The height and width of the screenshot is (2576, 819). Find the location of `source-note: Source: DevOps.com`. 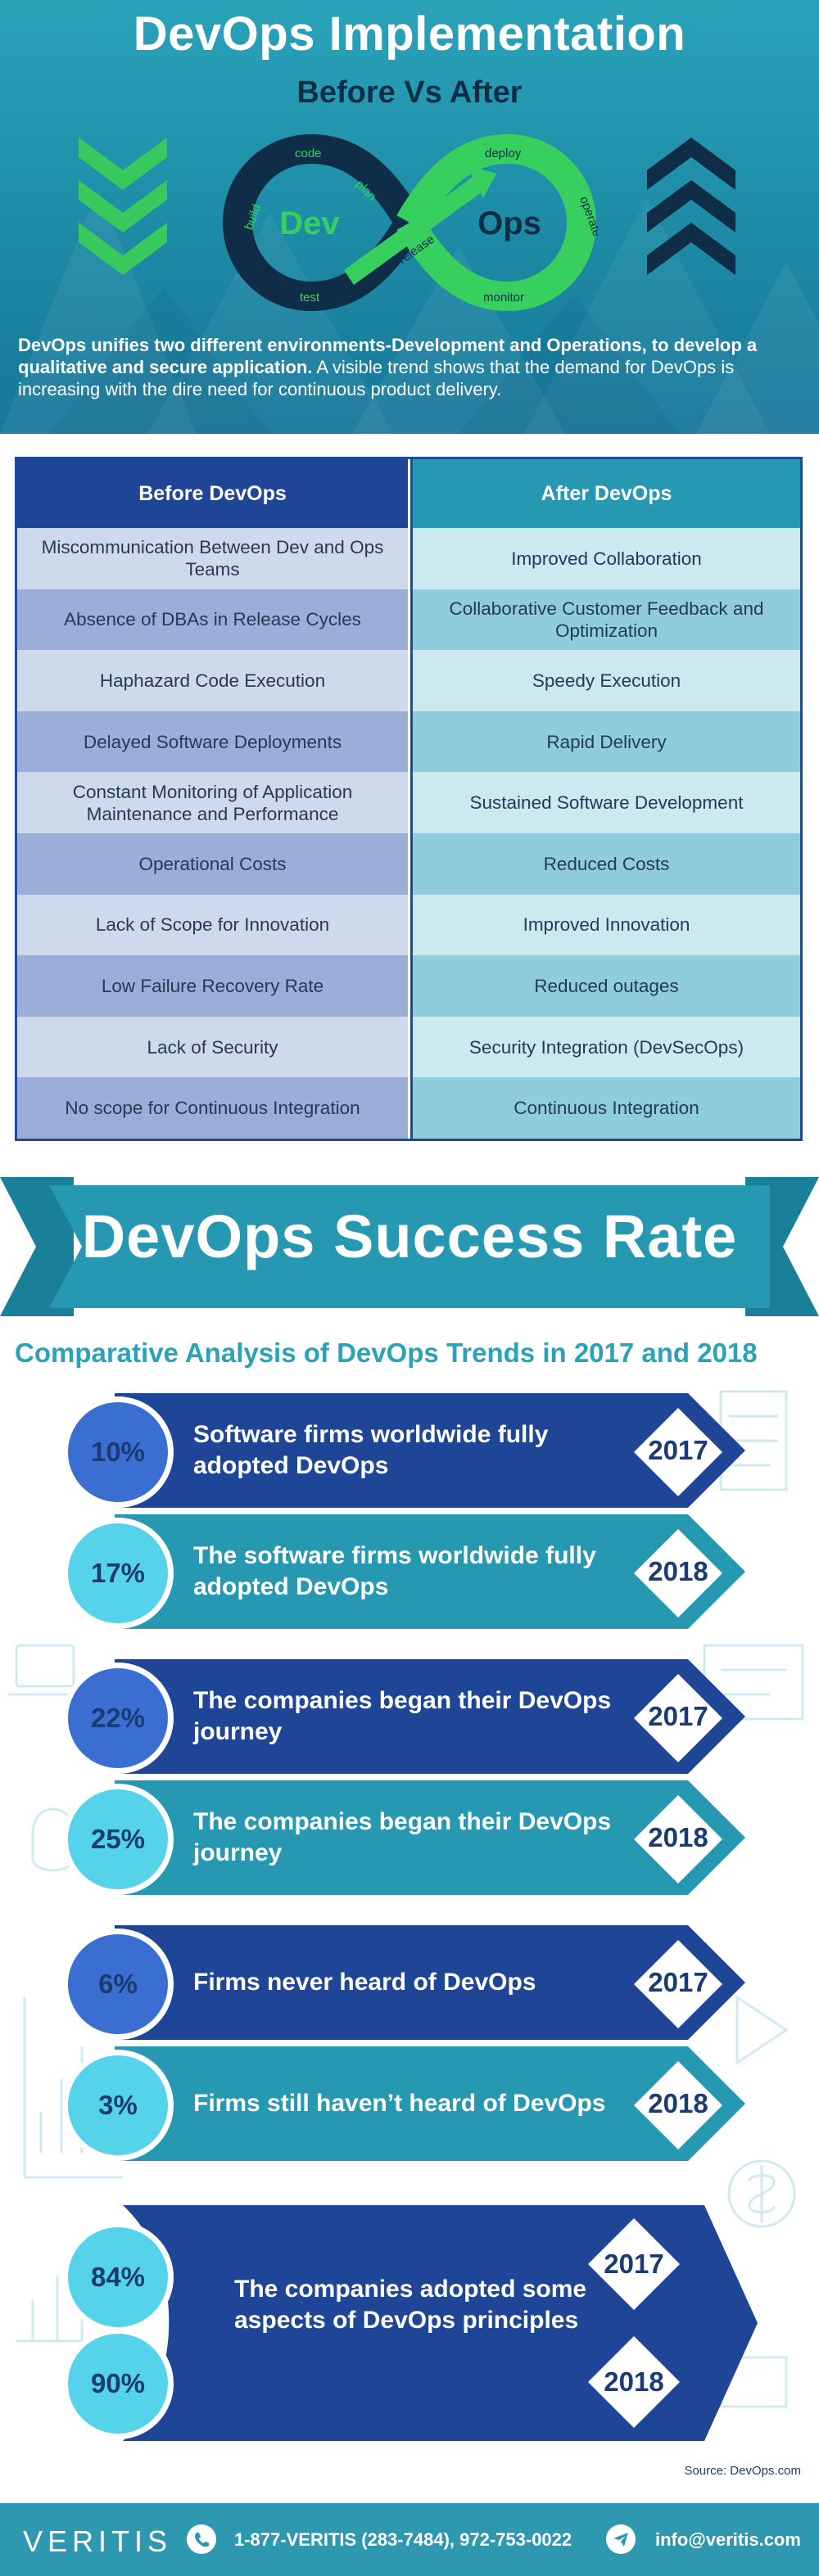

source-note: Source: DevOps.com is located at coordinates (742, 2471).